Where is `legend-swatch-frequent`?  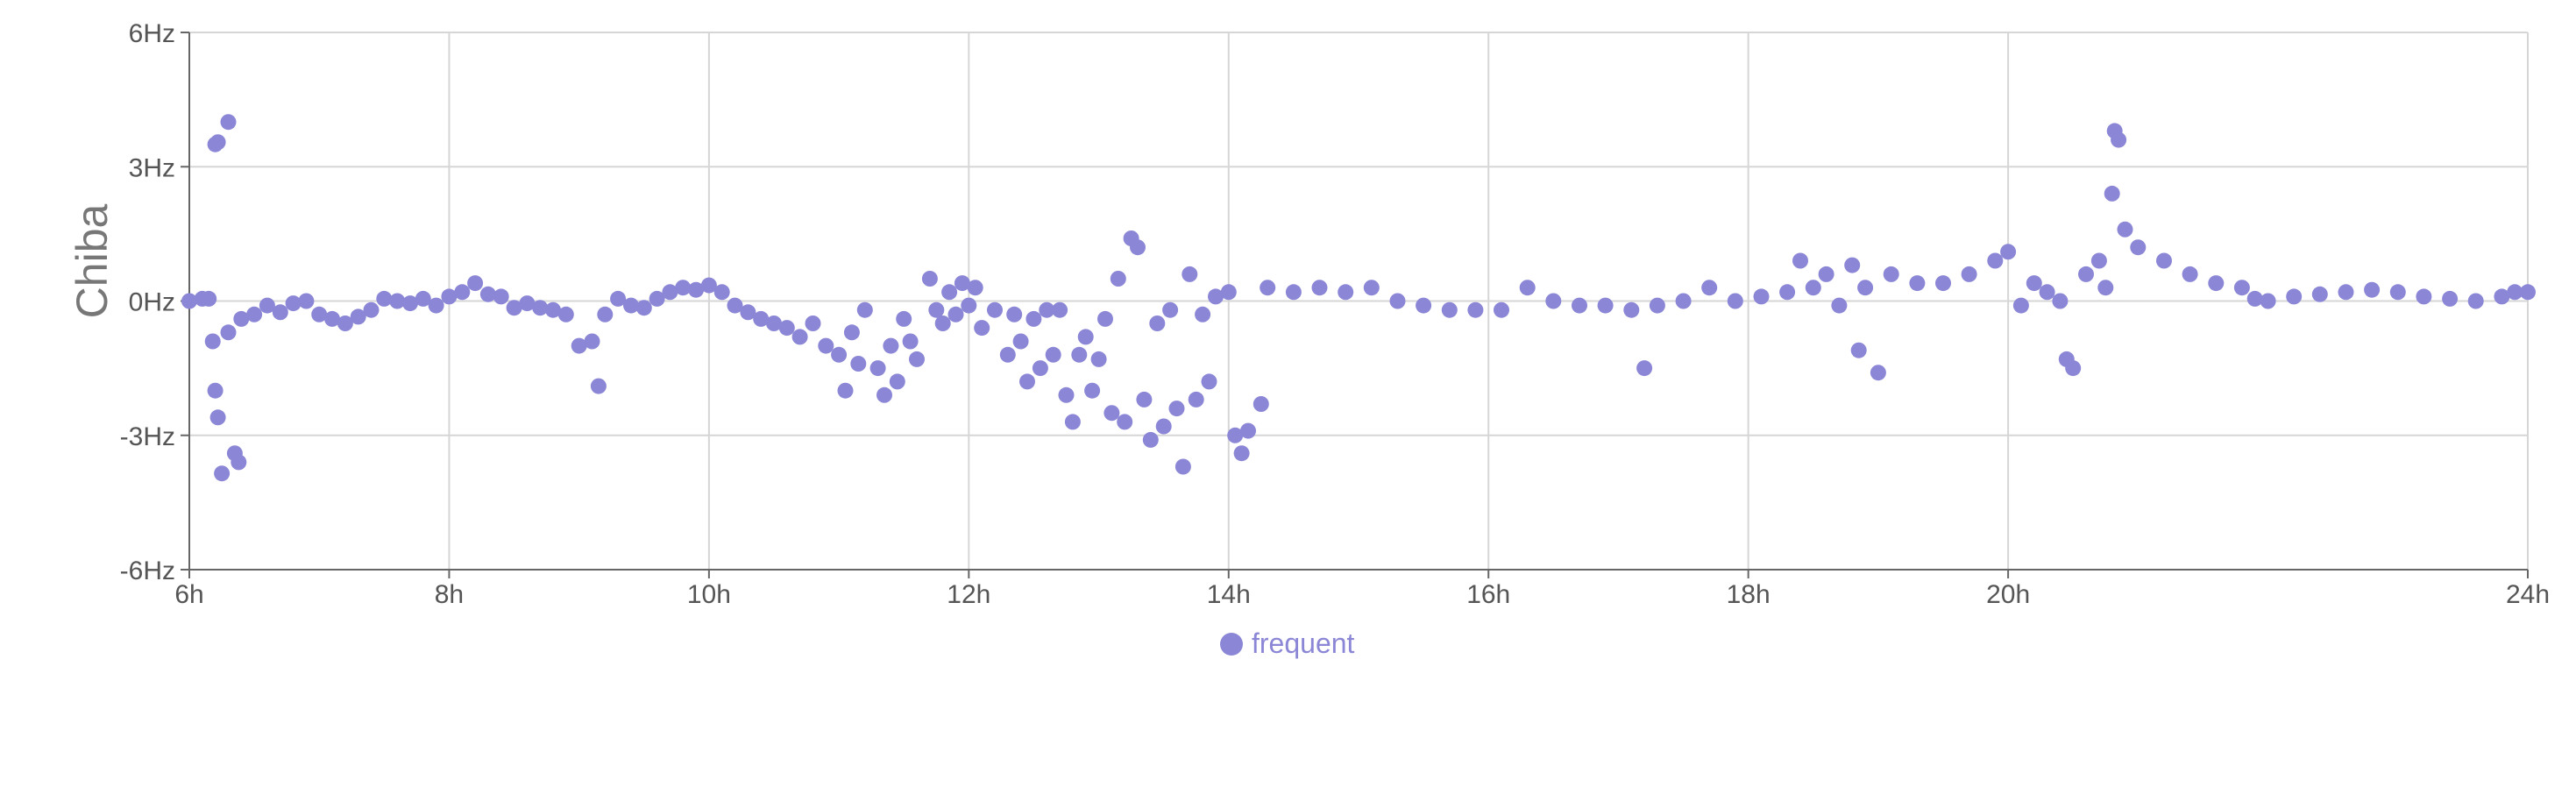
legend-swatch-frequent is located at coordinates (1231, 644).